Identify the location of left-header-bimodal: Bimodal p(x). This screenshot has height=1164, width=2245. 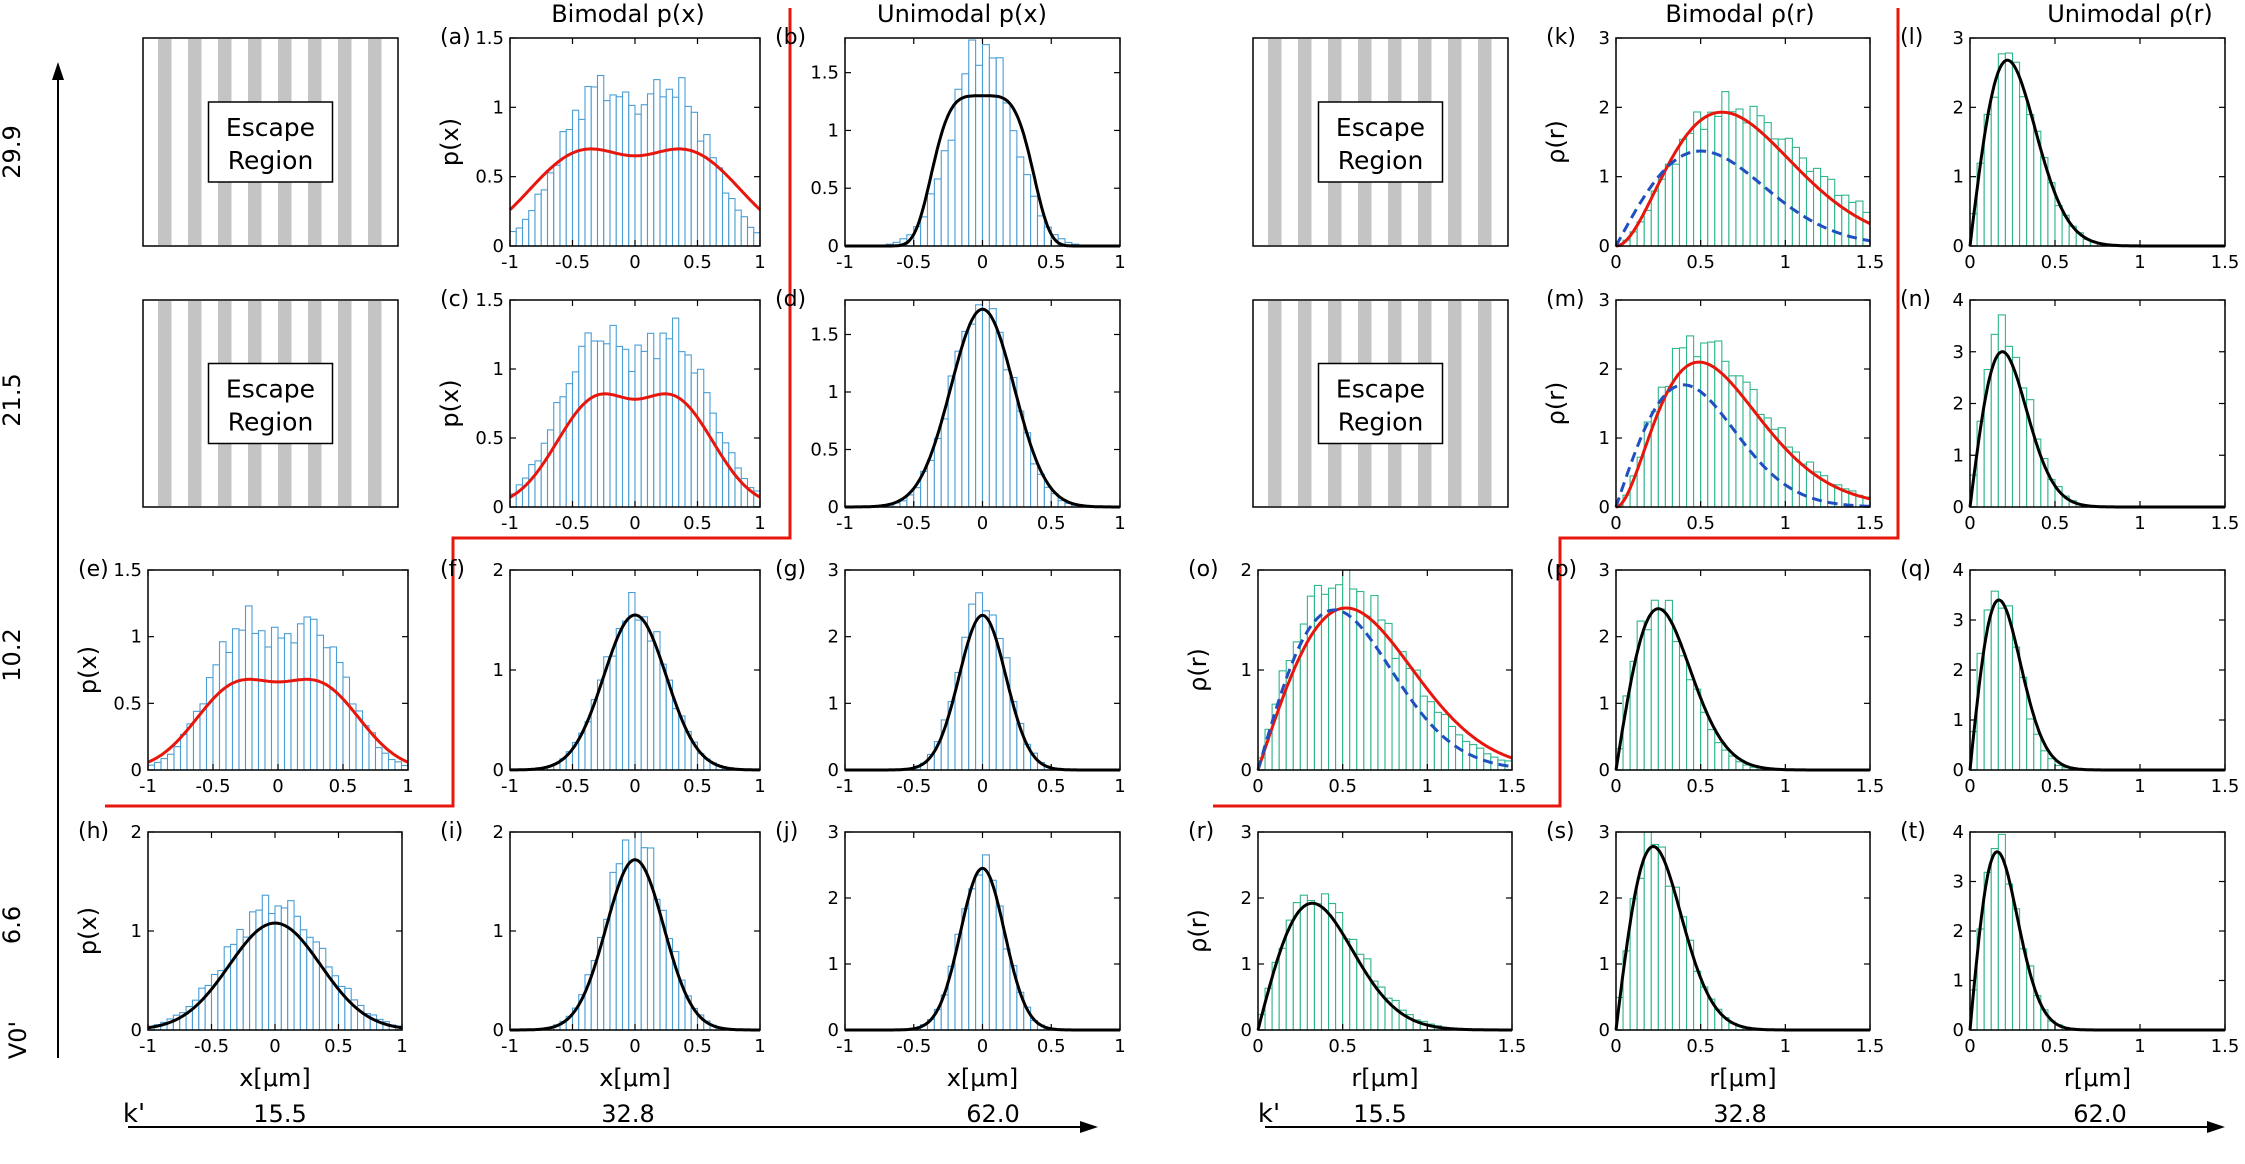
(628, 14).